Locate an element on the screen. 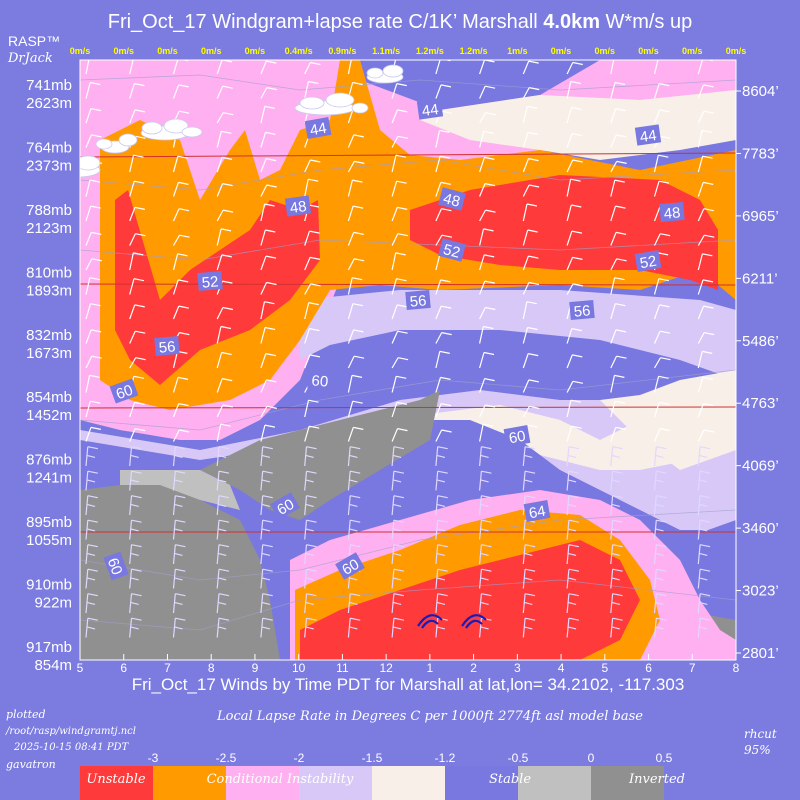 This screenshot has height=800, width=800. contour-label-text: 48 is located at coordinates (298, 207).